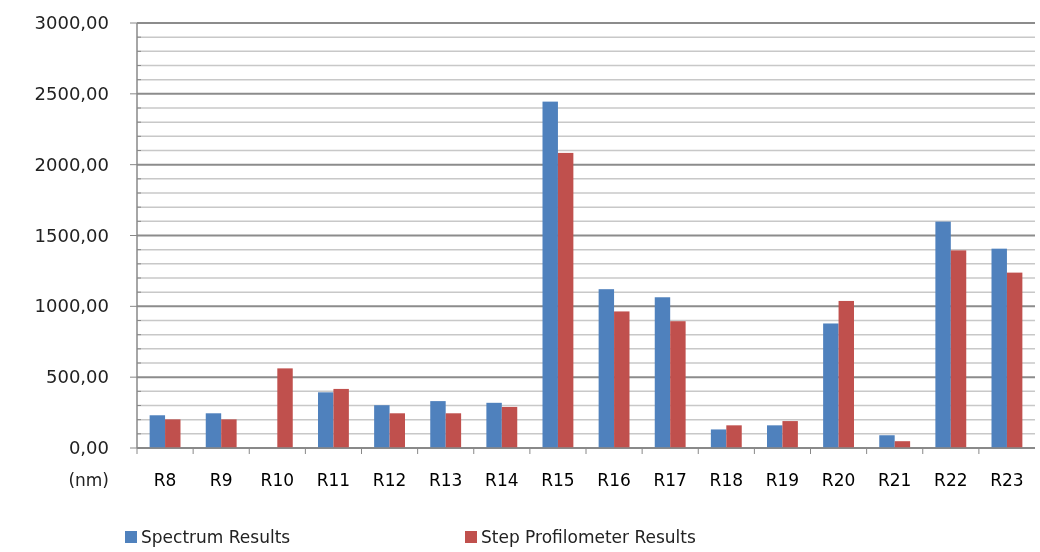 The width and height of the screenshot is (1040, 552). What do you see at coordinates (277, 480) in the screenshot?
I see `x-tick-label: R10` at bounding box center [277, 480].